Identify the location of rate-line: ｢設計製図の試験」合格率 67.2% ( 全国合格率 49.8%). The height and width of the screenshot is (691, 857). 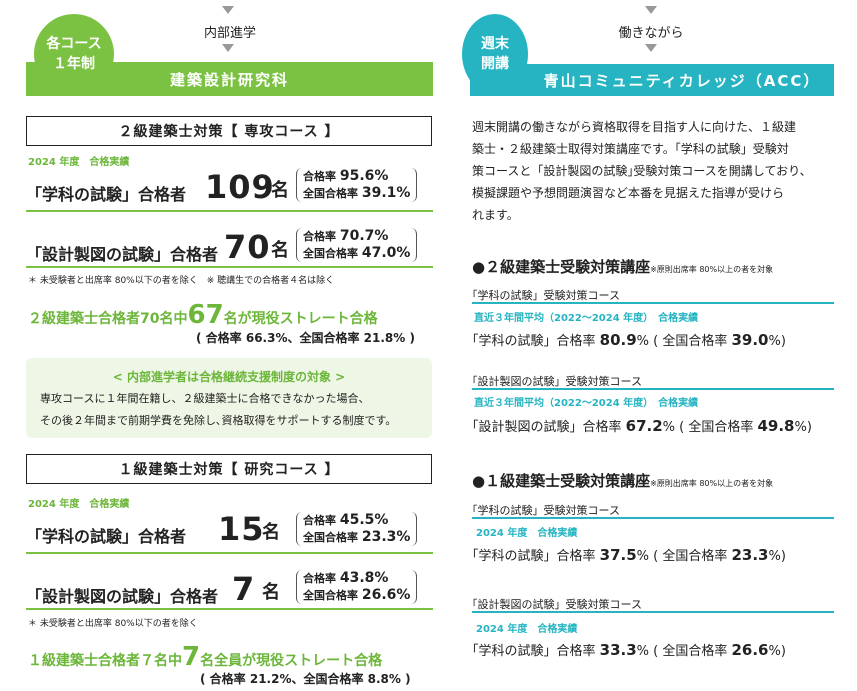
(642, 426).